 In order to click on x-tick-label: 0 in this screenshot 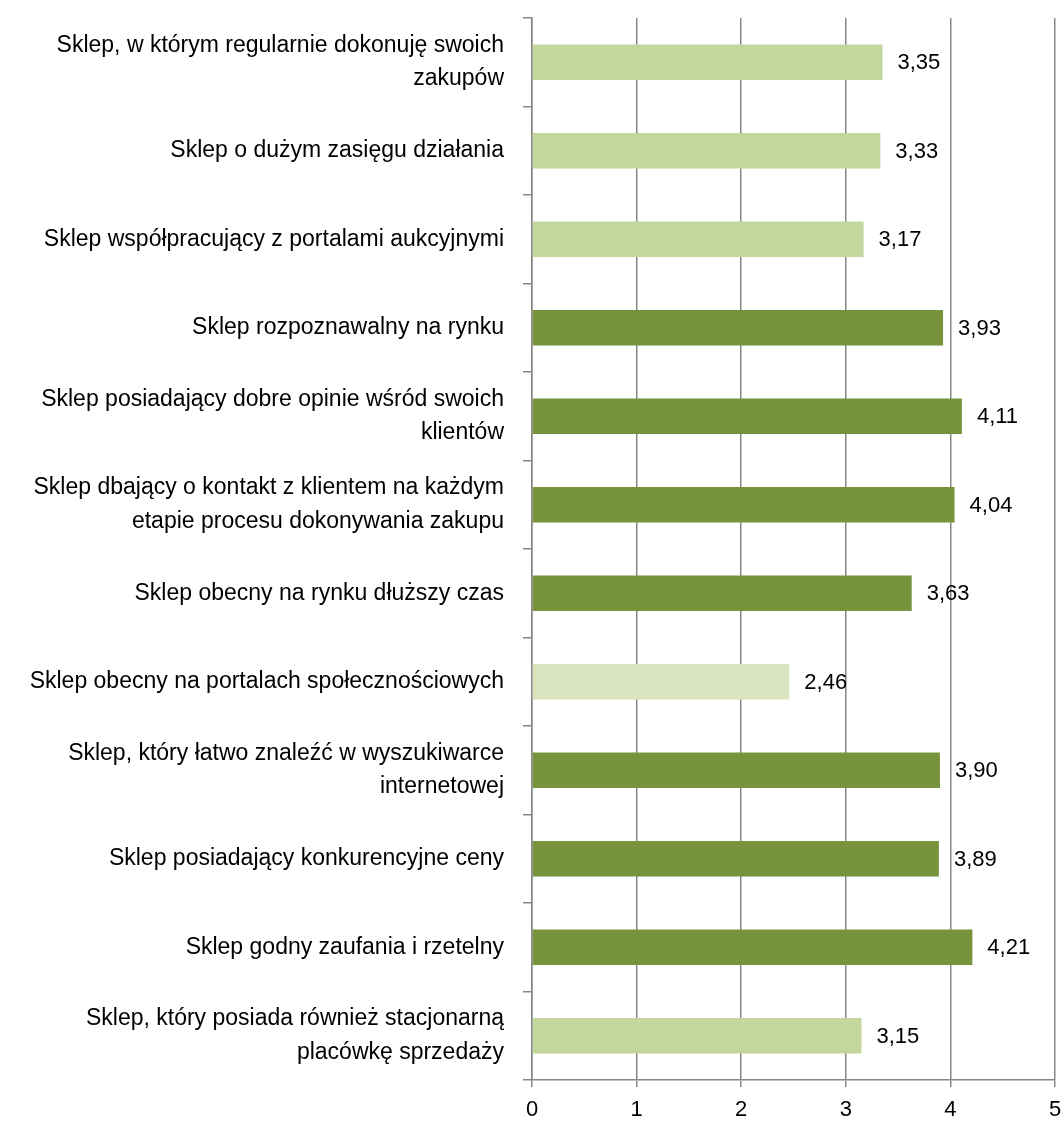, I will do `click(532, 1109)`.